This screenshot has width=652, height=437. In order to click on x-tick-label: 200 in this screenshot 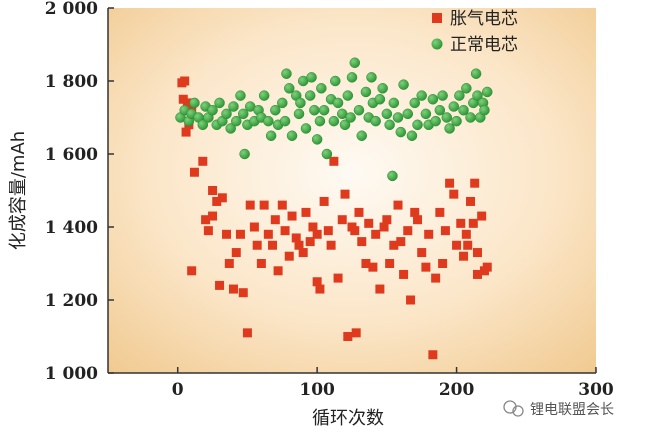, I will do `click(457, 390)`.